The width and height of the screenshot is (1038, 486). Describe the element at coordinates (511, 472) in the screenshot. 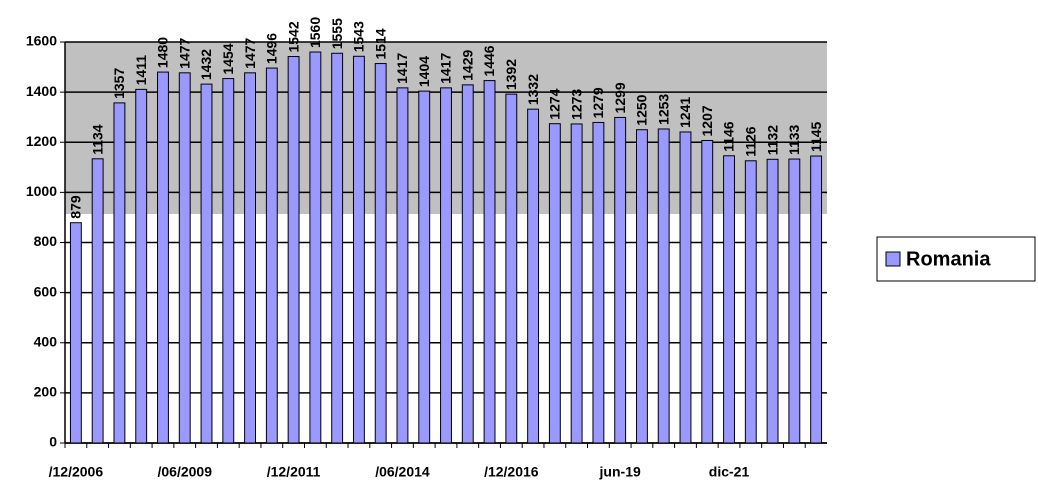

I see `x-tick-label: /12/2016` at that location.